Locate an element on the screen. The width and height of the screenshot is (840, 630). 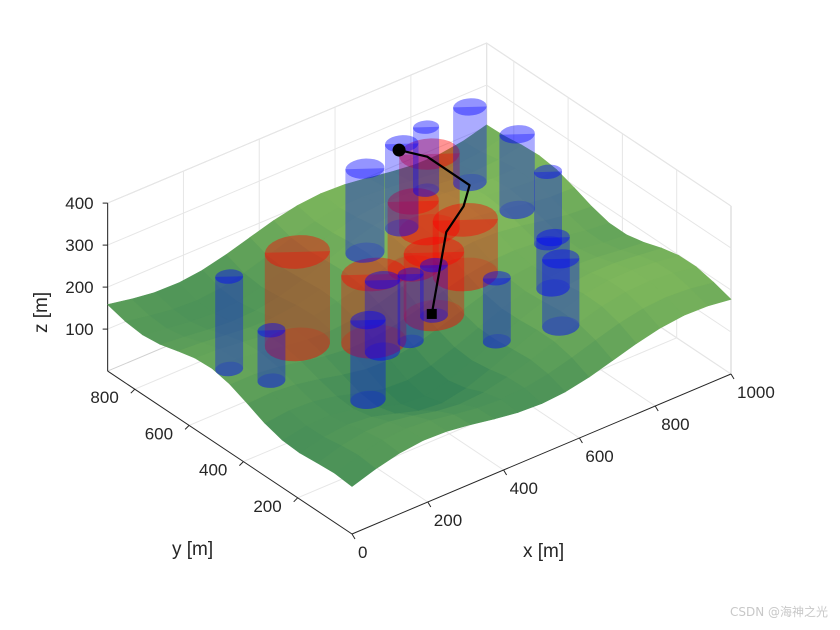
x-tick-label: 1000 is located at coordinates (756, 392).